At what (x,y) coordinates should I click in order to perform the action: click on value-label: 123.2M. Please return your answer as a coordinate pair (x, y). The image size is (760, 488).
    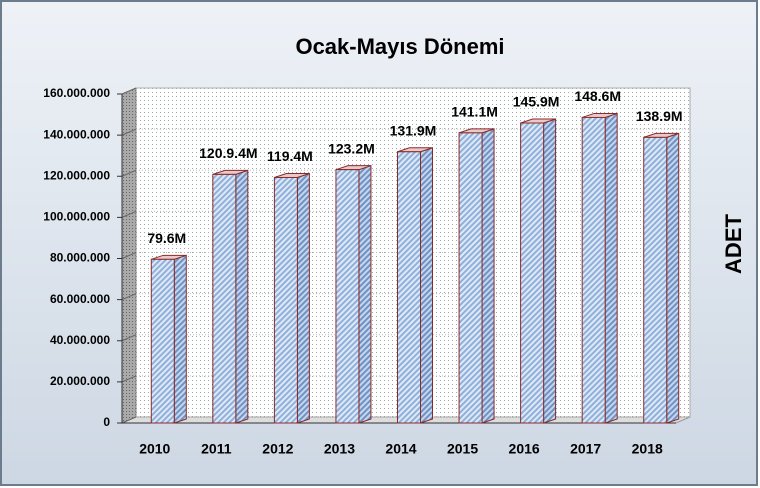
    Looking at the image, I should click on (351, 148).